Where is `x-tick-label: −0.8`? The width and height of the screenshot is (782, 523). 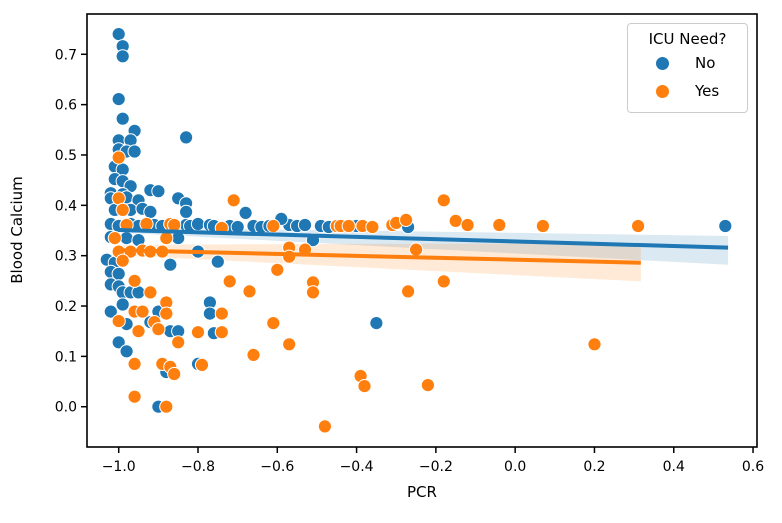
x-tick-label: −0.8 is located at coordinates (198, 467).